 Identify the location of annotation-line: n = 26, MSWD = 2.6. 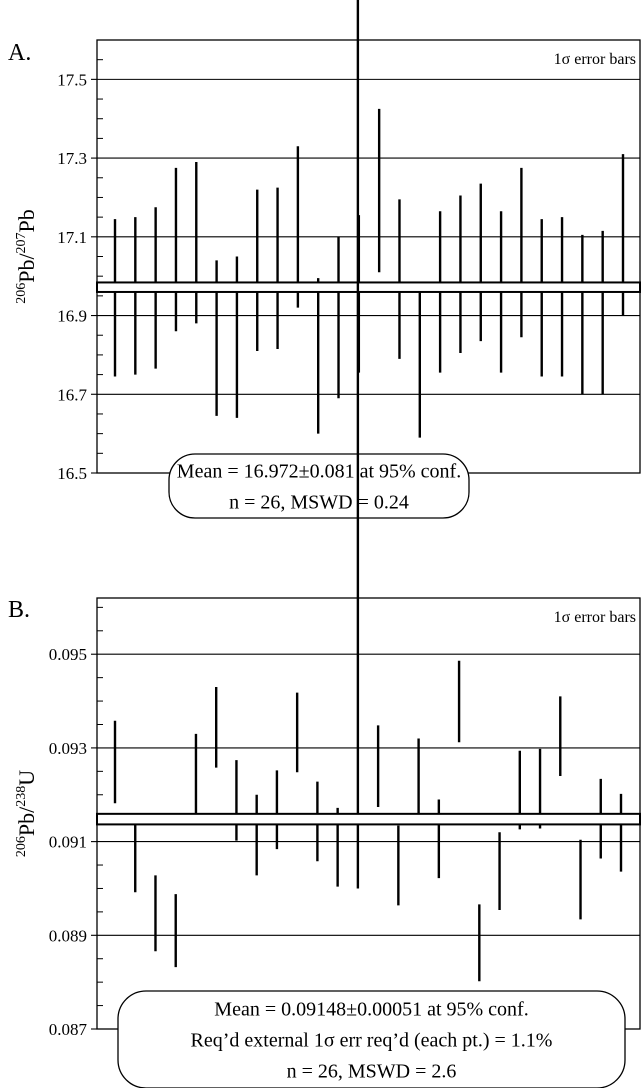
(372, 1072).